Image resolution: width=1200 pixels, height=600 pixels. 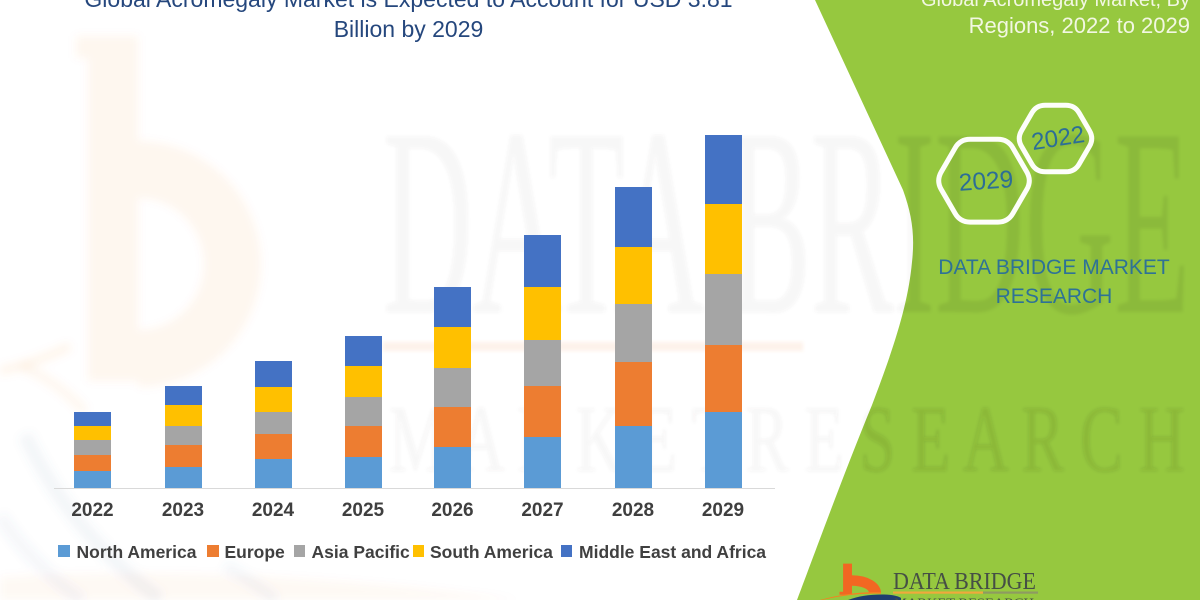 I want to click on svg-text: MARKET RESEARCH, so click(x=964, y=597).